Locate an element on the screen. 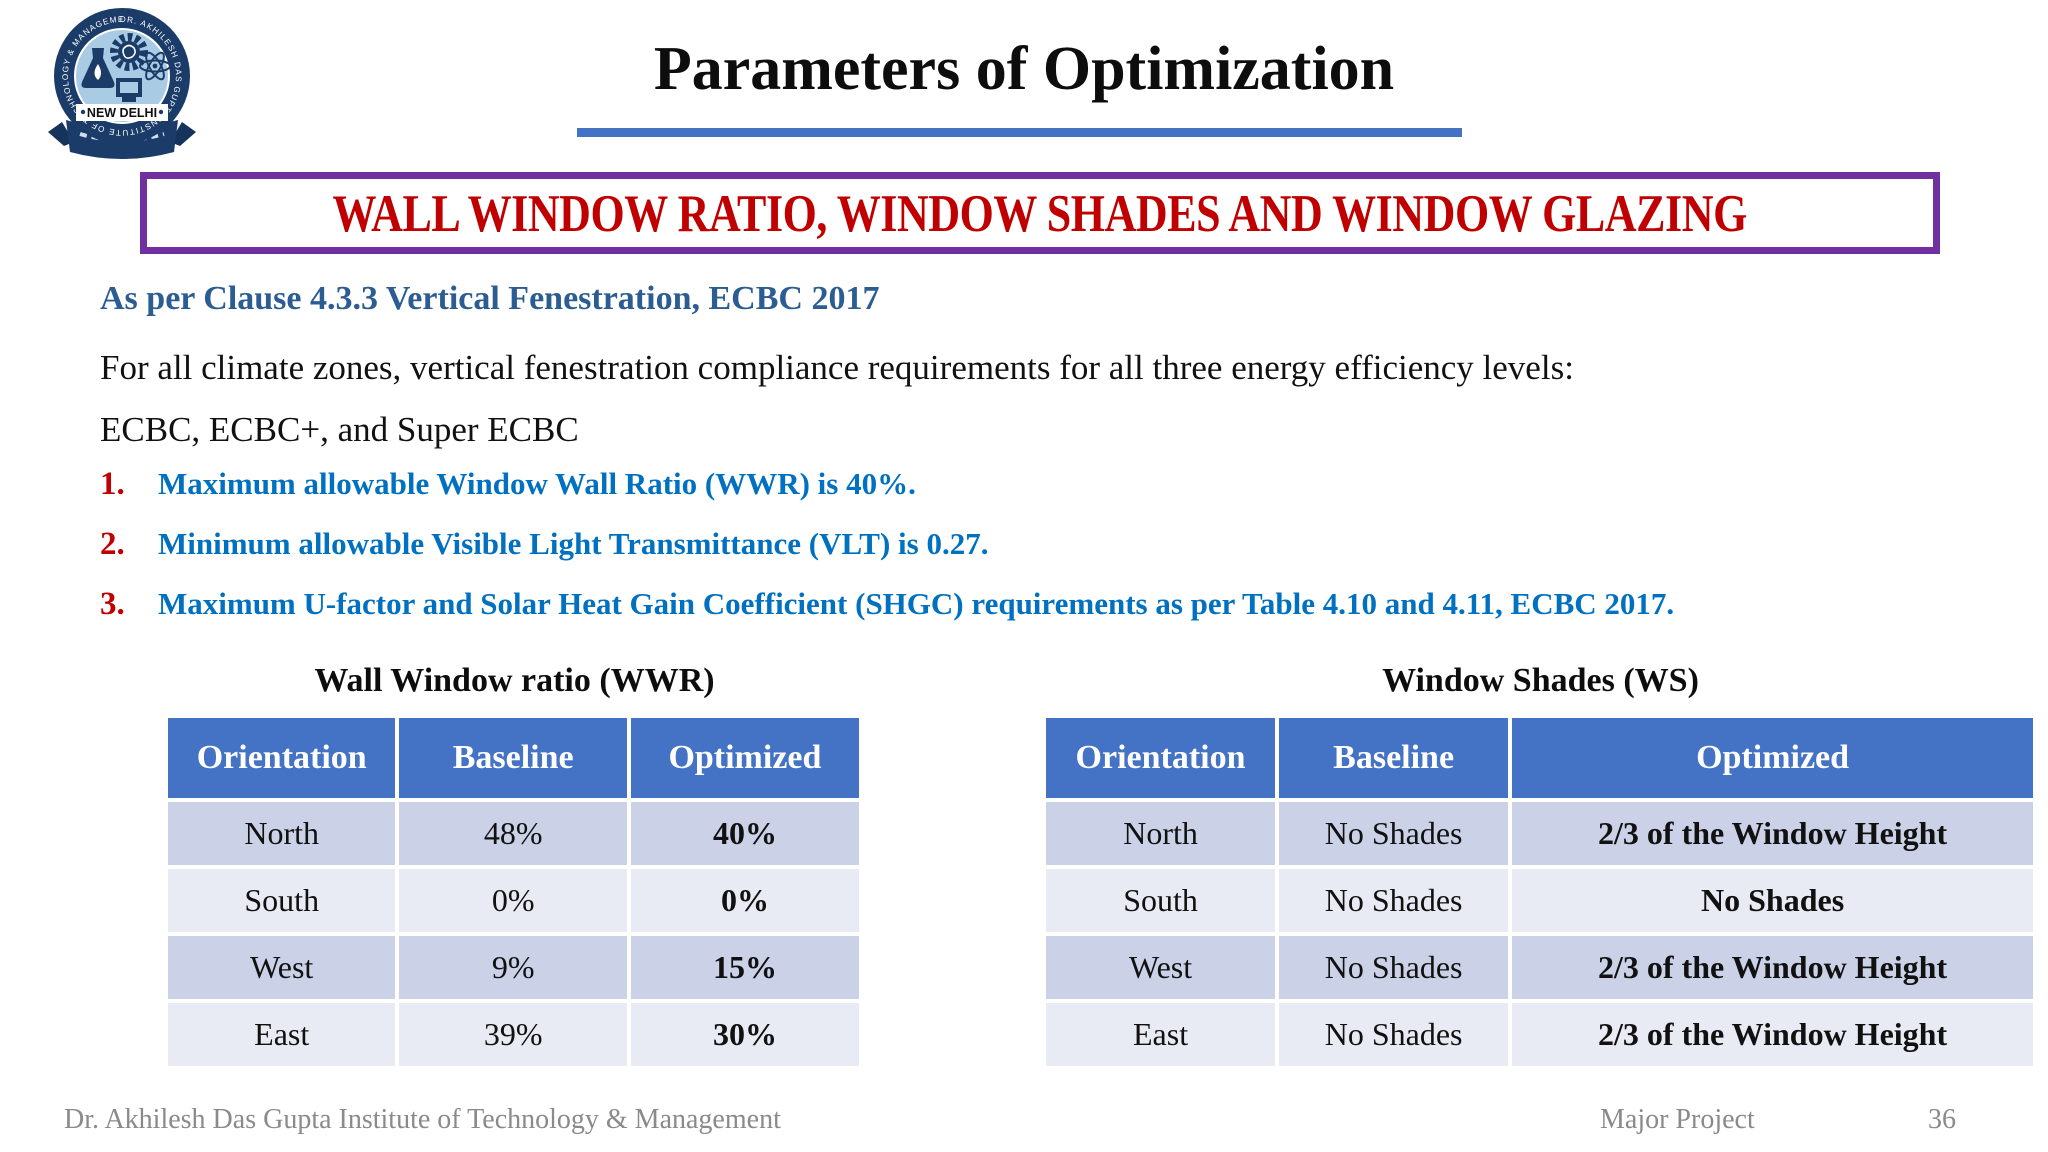  ws-north-optimized: 2/3 of the Window Height is located at coordinates (1772, 833).